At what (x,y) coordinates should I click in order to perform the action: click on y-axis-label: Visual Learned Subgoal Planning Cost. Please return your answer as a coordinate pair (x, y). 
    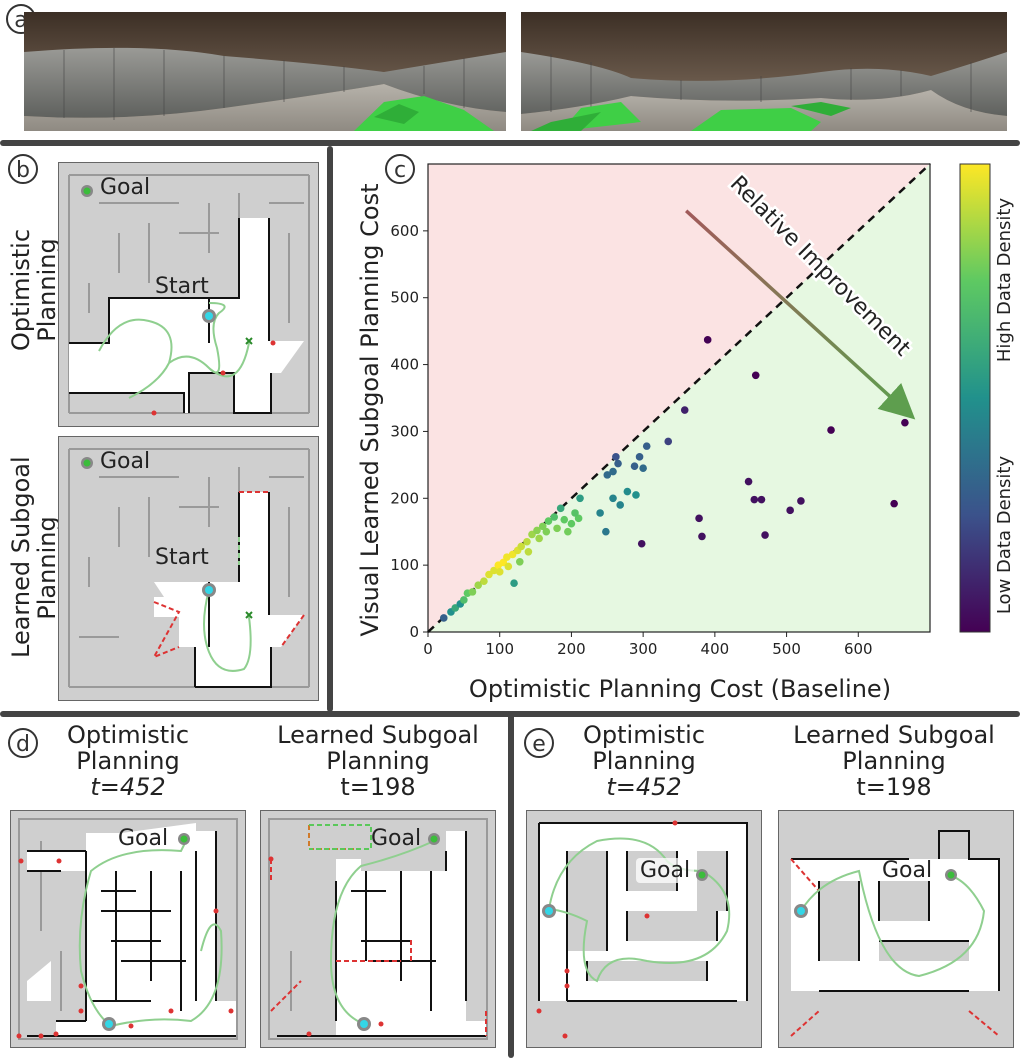
    Looking at the image, I should click on (370, 410).